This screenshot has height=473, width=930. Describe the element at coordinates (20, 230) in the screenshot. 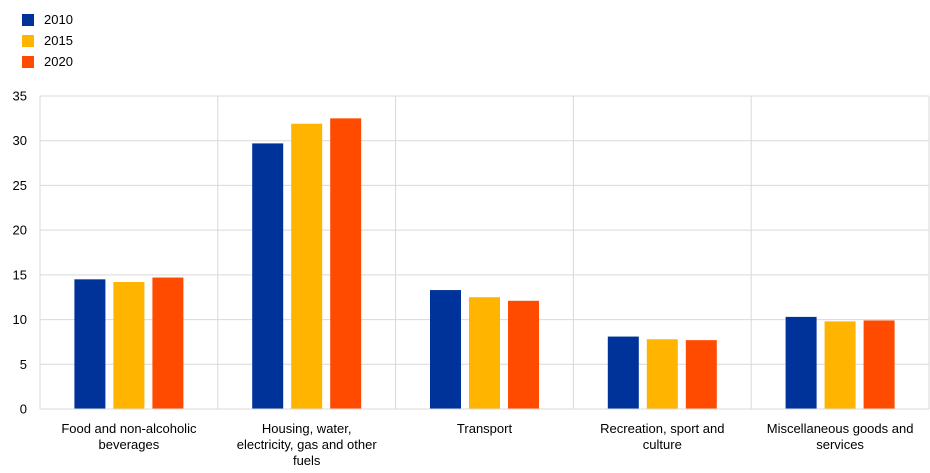

I see `y-tick-label-20: 20` at that location.